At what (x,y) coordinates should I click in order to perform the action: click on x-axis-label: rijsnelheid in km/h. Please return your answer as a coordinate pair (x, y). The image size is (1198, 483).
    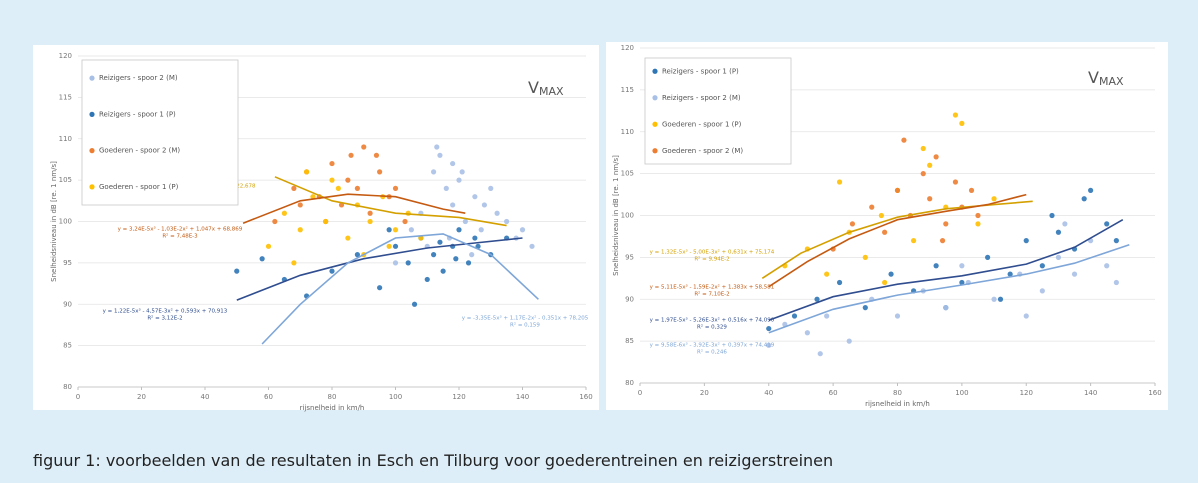
    Looking at the image, I should click on (332, 408).